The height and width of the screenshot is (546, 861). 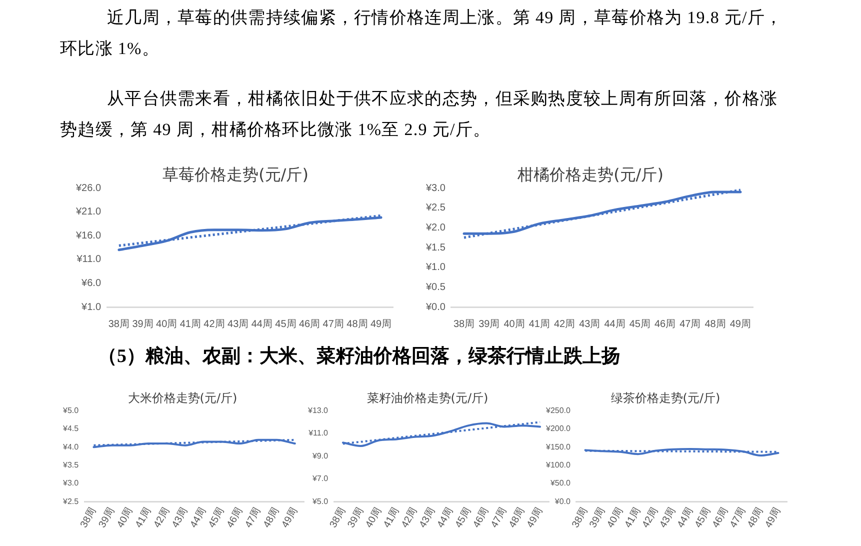 What do you see at coordinates (320, 455) in the screenshot?
I see `y-tick-label: ¥9.0` at bounding box center [320, 455].